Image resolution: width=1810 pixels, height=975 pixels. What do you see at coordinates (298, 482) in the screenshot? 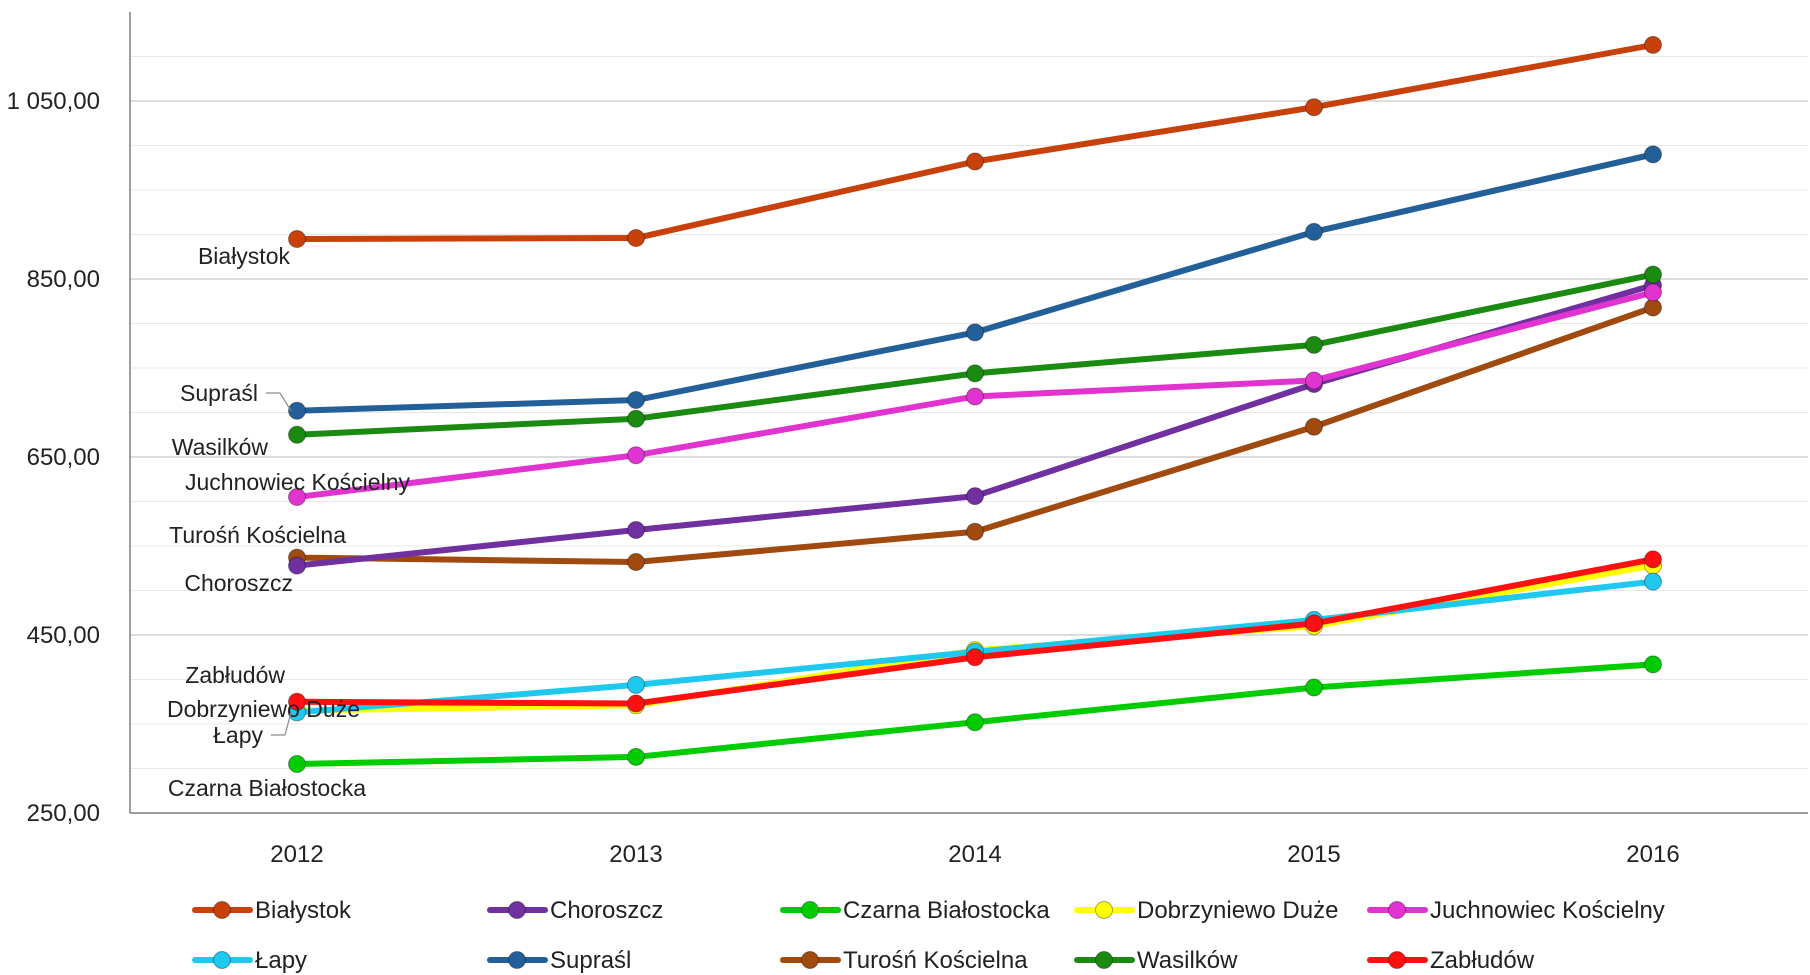
I see `series-label: Juchnowiec Kościelny` at bounding box center [298, 482].